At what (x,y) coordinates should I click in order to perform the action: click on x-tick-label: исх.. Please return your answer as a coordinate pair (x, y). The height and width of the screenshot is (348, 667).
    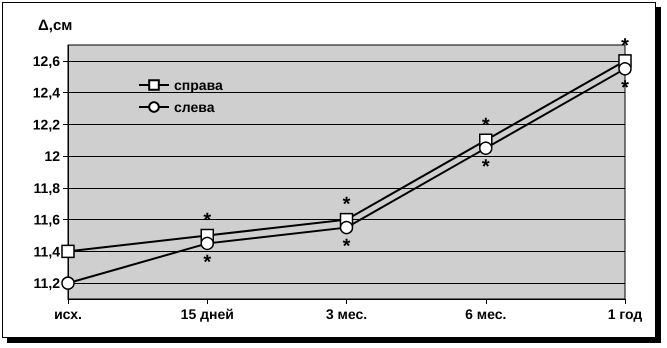
    Looking at the image, I should click on (68, 314).